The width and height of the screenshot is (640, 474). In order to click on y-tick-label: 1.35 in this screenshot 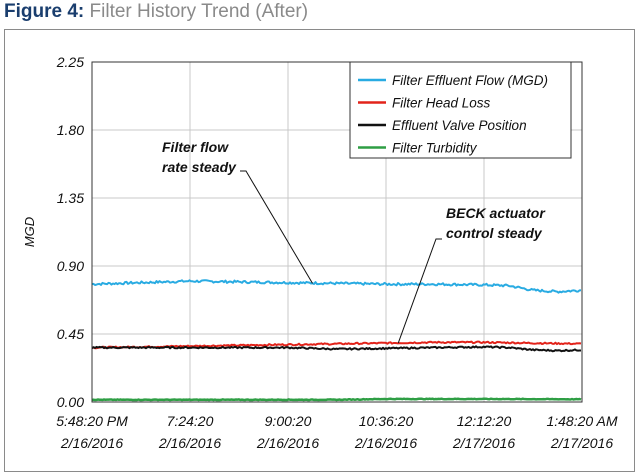, I will do `click(70, 198)`.